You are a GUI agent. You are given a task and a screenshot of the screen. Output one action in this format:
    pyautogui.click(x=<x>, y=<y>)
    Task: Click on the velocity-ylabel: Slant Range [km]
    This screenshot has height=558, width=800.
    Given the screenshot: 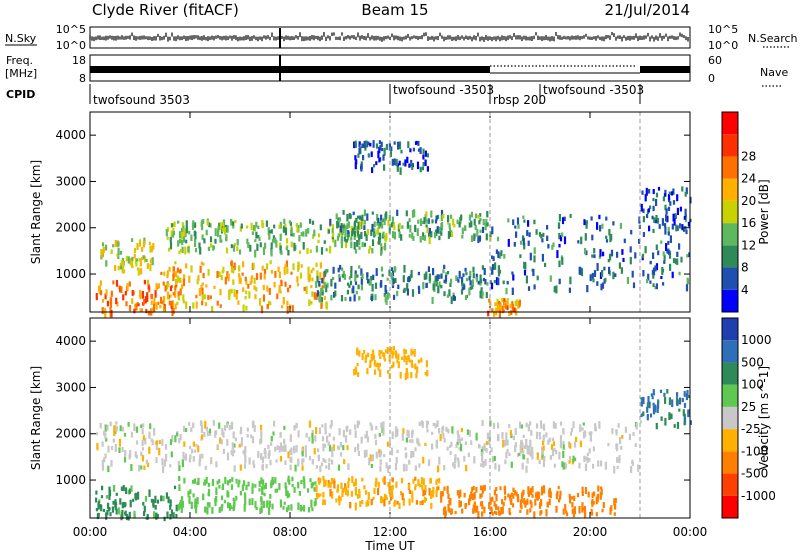 What is the action you would take?
    pyautogui.click(x=36, y=418)
    